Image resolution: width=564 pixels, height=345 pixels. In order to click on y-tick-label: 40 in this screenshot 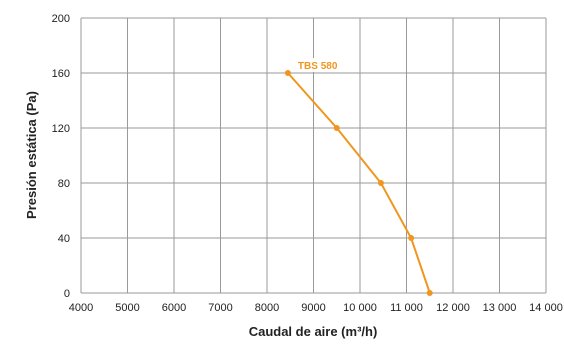, I will do `click(64, 239)`.